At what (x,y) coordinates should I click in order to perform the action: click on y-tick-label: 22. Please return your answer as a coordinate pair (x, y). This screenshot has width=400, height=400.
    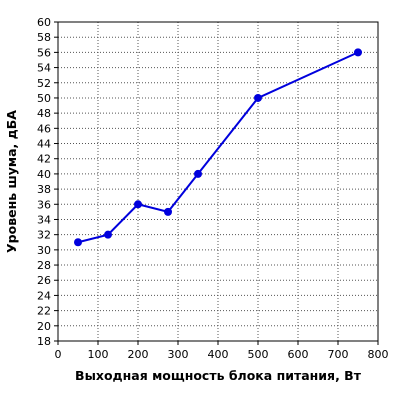
    Looking at the image, I should click on (44, 311).